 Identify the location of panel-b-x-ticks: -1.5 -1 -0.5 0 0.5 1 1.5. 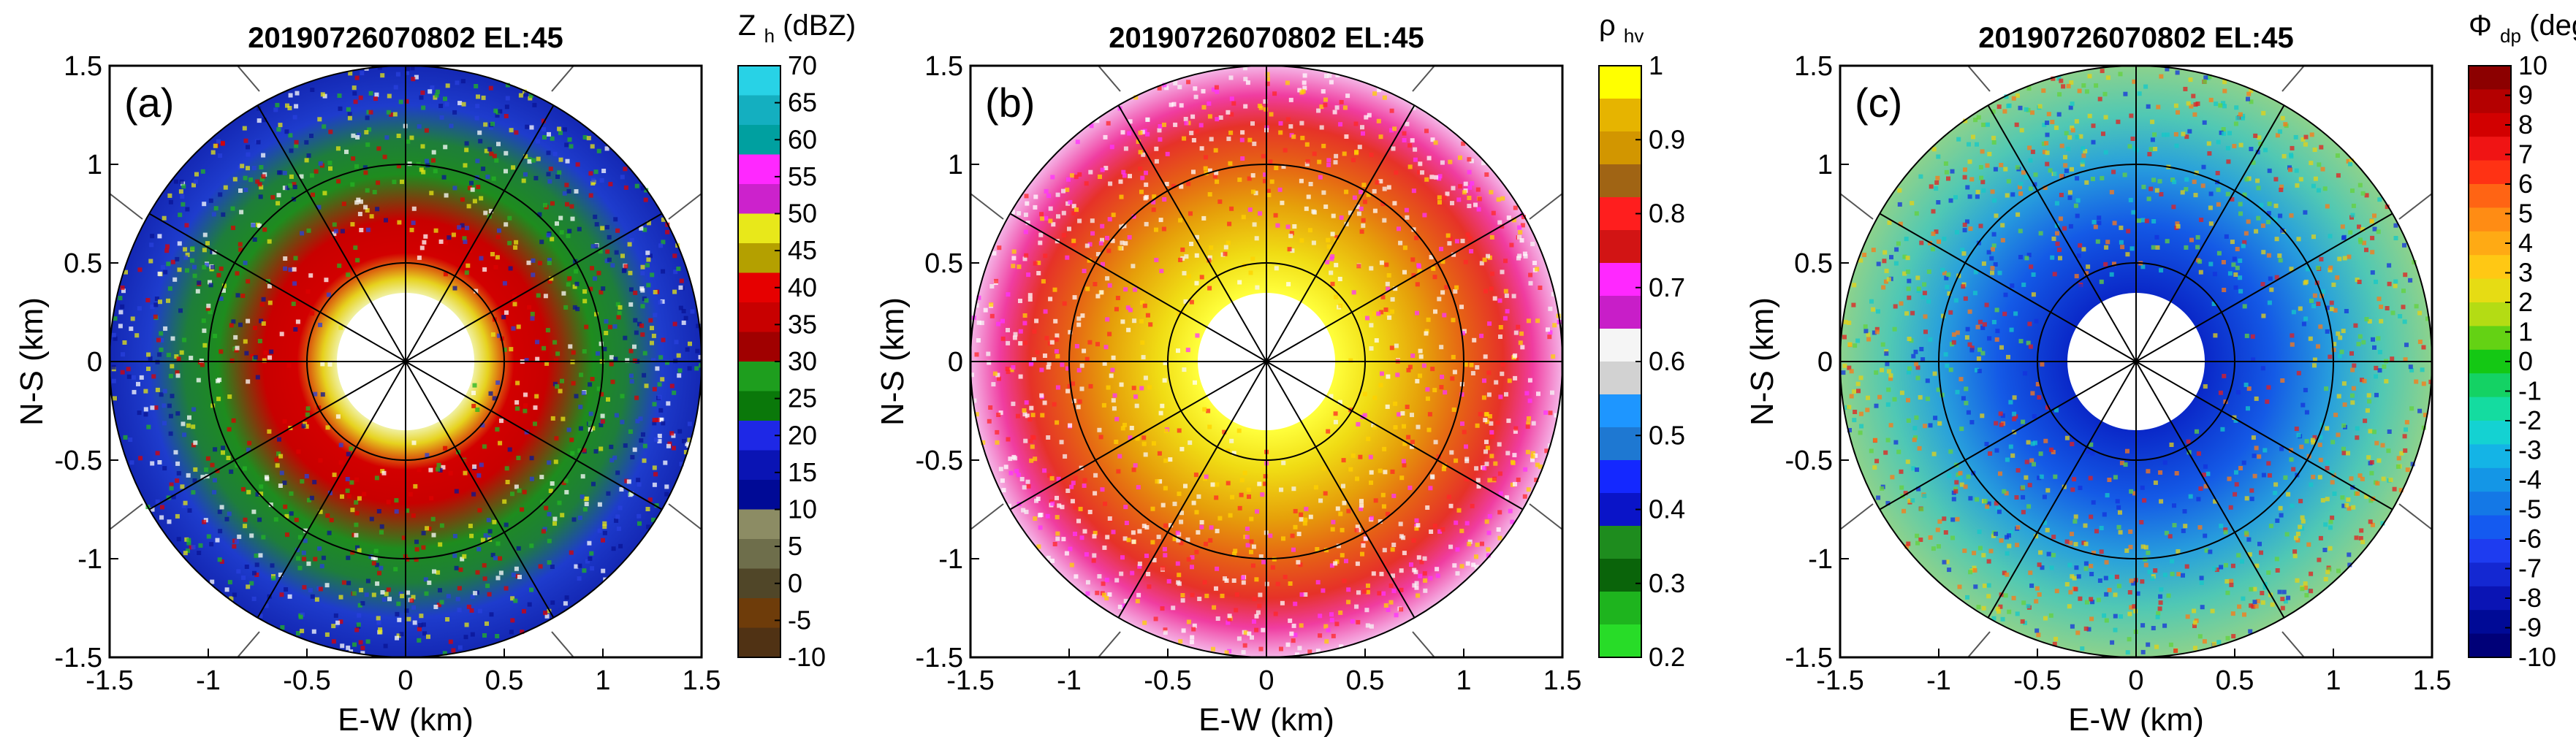
(1263, 672).